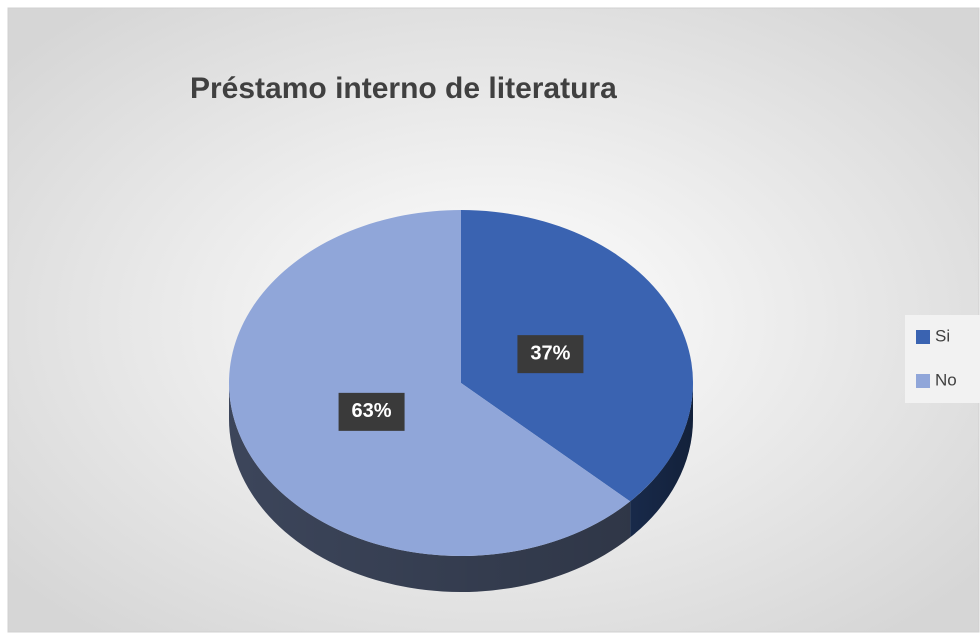 The image size is (980, 638). What do you see at coordinates (946, 379) in the screenshot?
I see `legend-label: No` at bounding box center [946, 379].